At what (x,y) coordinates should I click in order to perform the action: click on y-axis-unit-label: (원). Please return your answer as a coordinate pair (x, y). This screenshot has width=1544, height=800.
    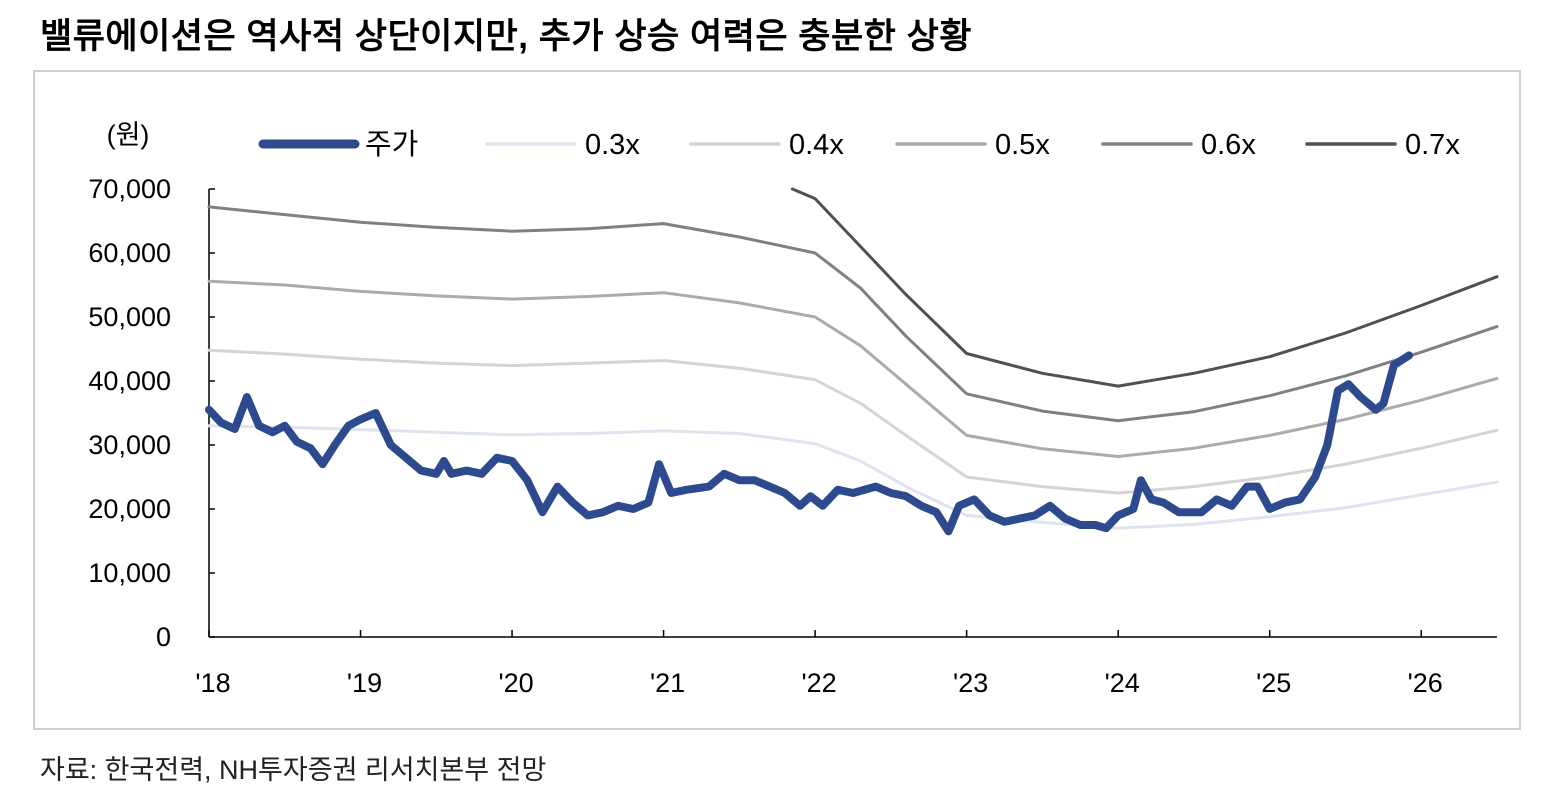
    Looking at the image, I should click on (128, 135).